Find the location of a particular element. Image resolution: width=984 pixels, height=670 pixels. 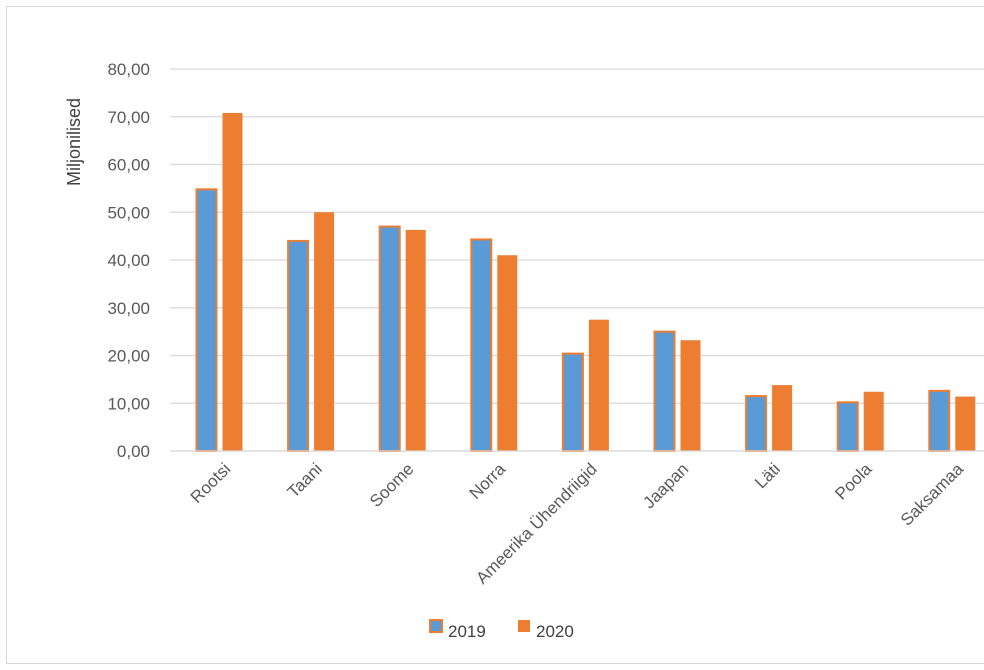

category-label: Rootsi is located at coordinates (211, 483).